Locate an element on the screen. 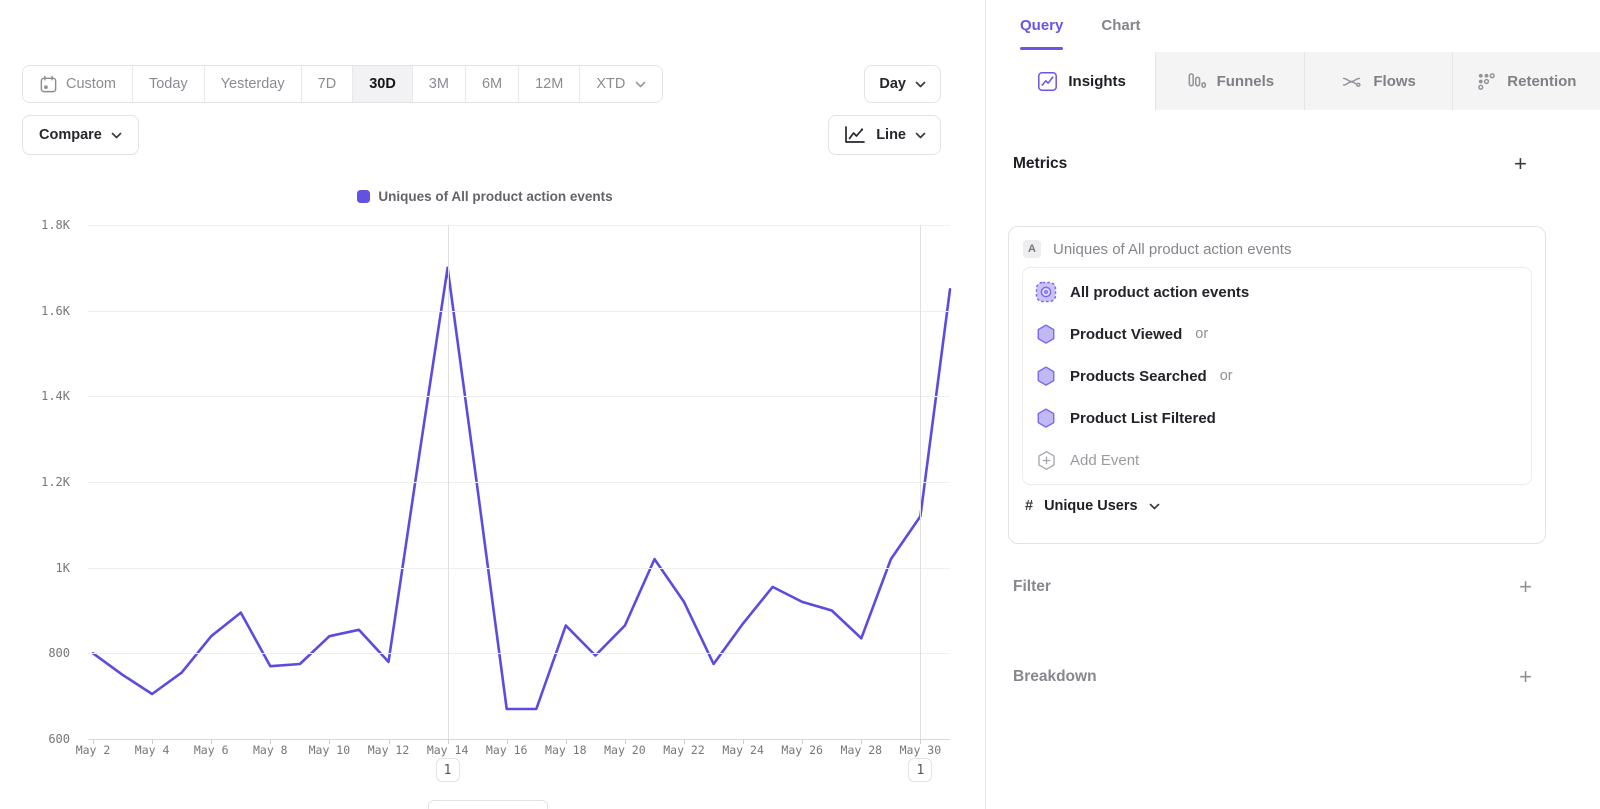  tab-insights: Insights is located at coordinates (1082, 81).